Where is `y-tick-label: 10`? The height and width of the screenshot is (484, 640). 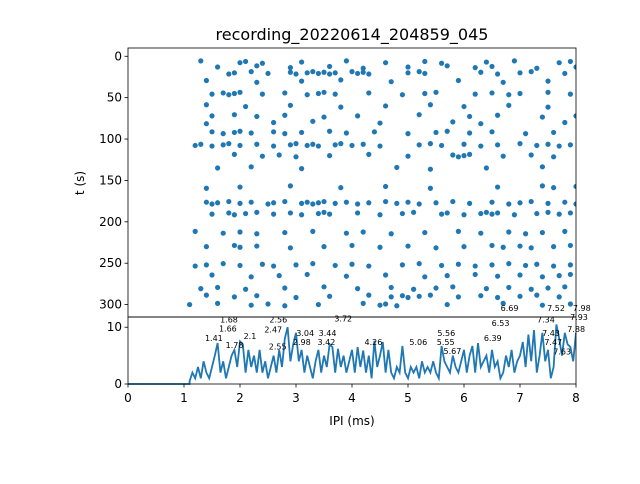 y-tick-label: 10 is located at coordinates (114, 327).